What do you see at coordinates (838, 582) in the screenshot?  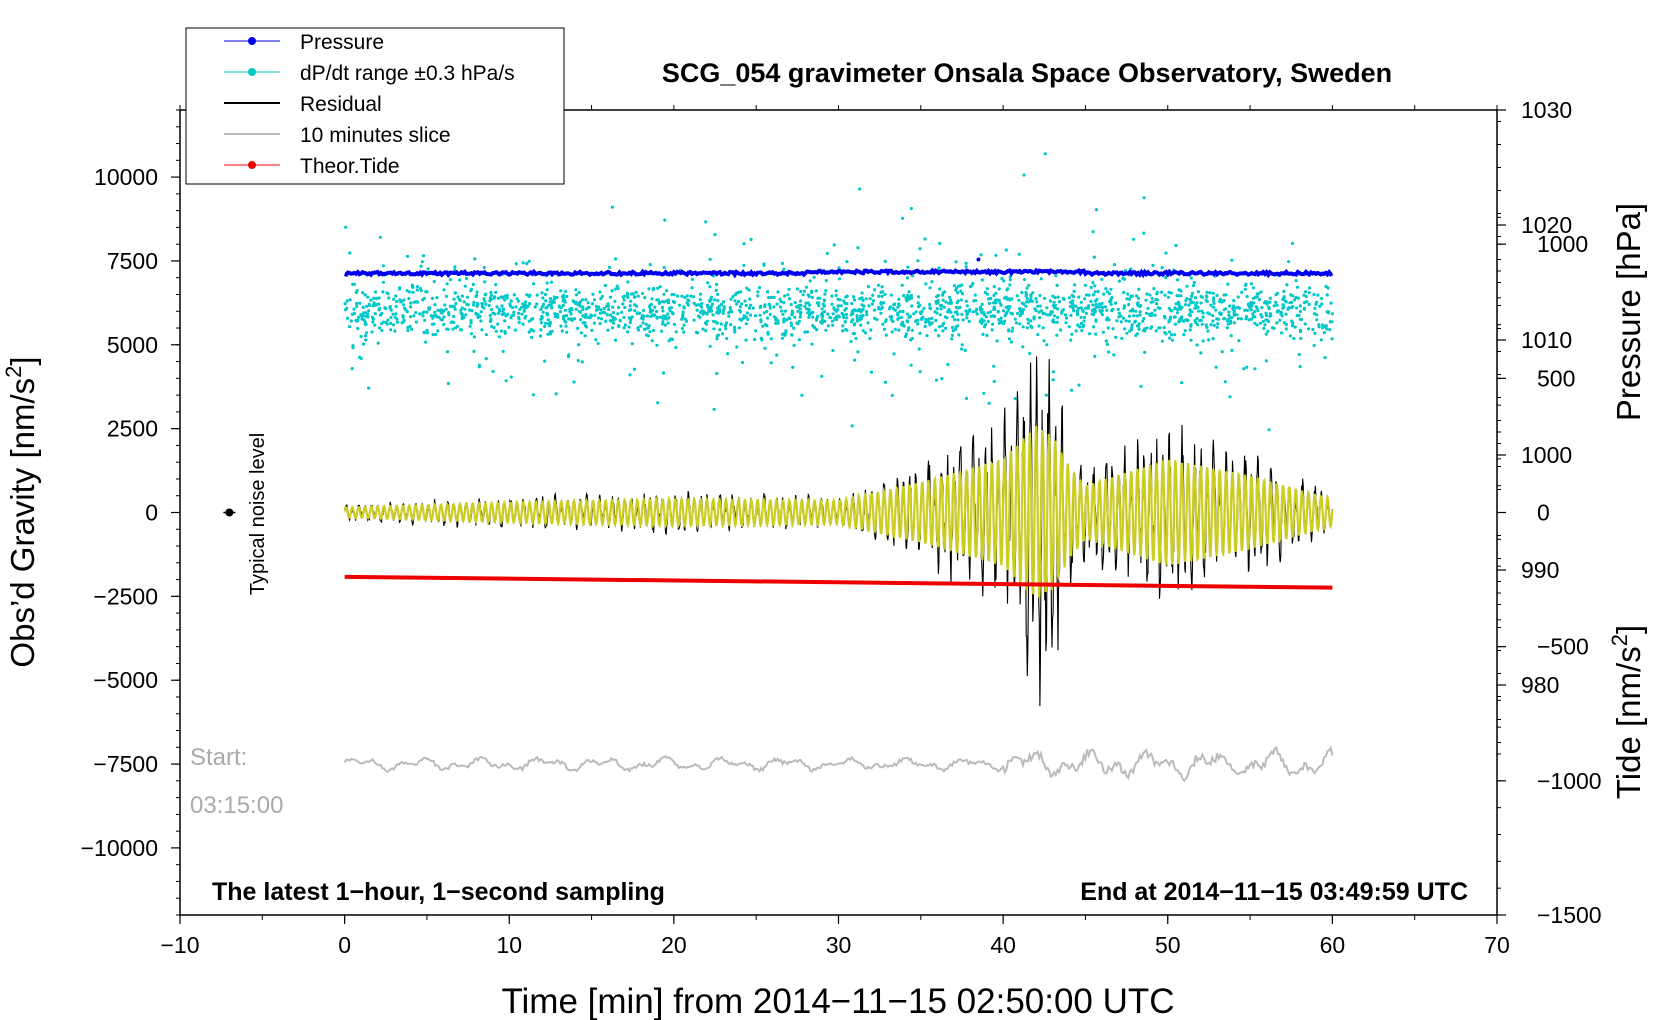 I see `tide-line` at bounding box center [838, 582].